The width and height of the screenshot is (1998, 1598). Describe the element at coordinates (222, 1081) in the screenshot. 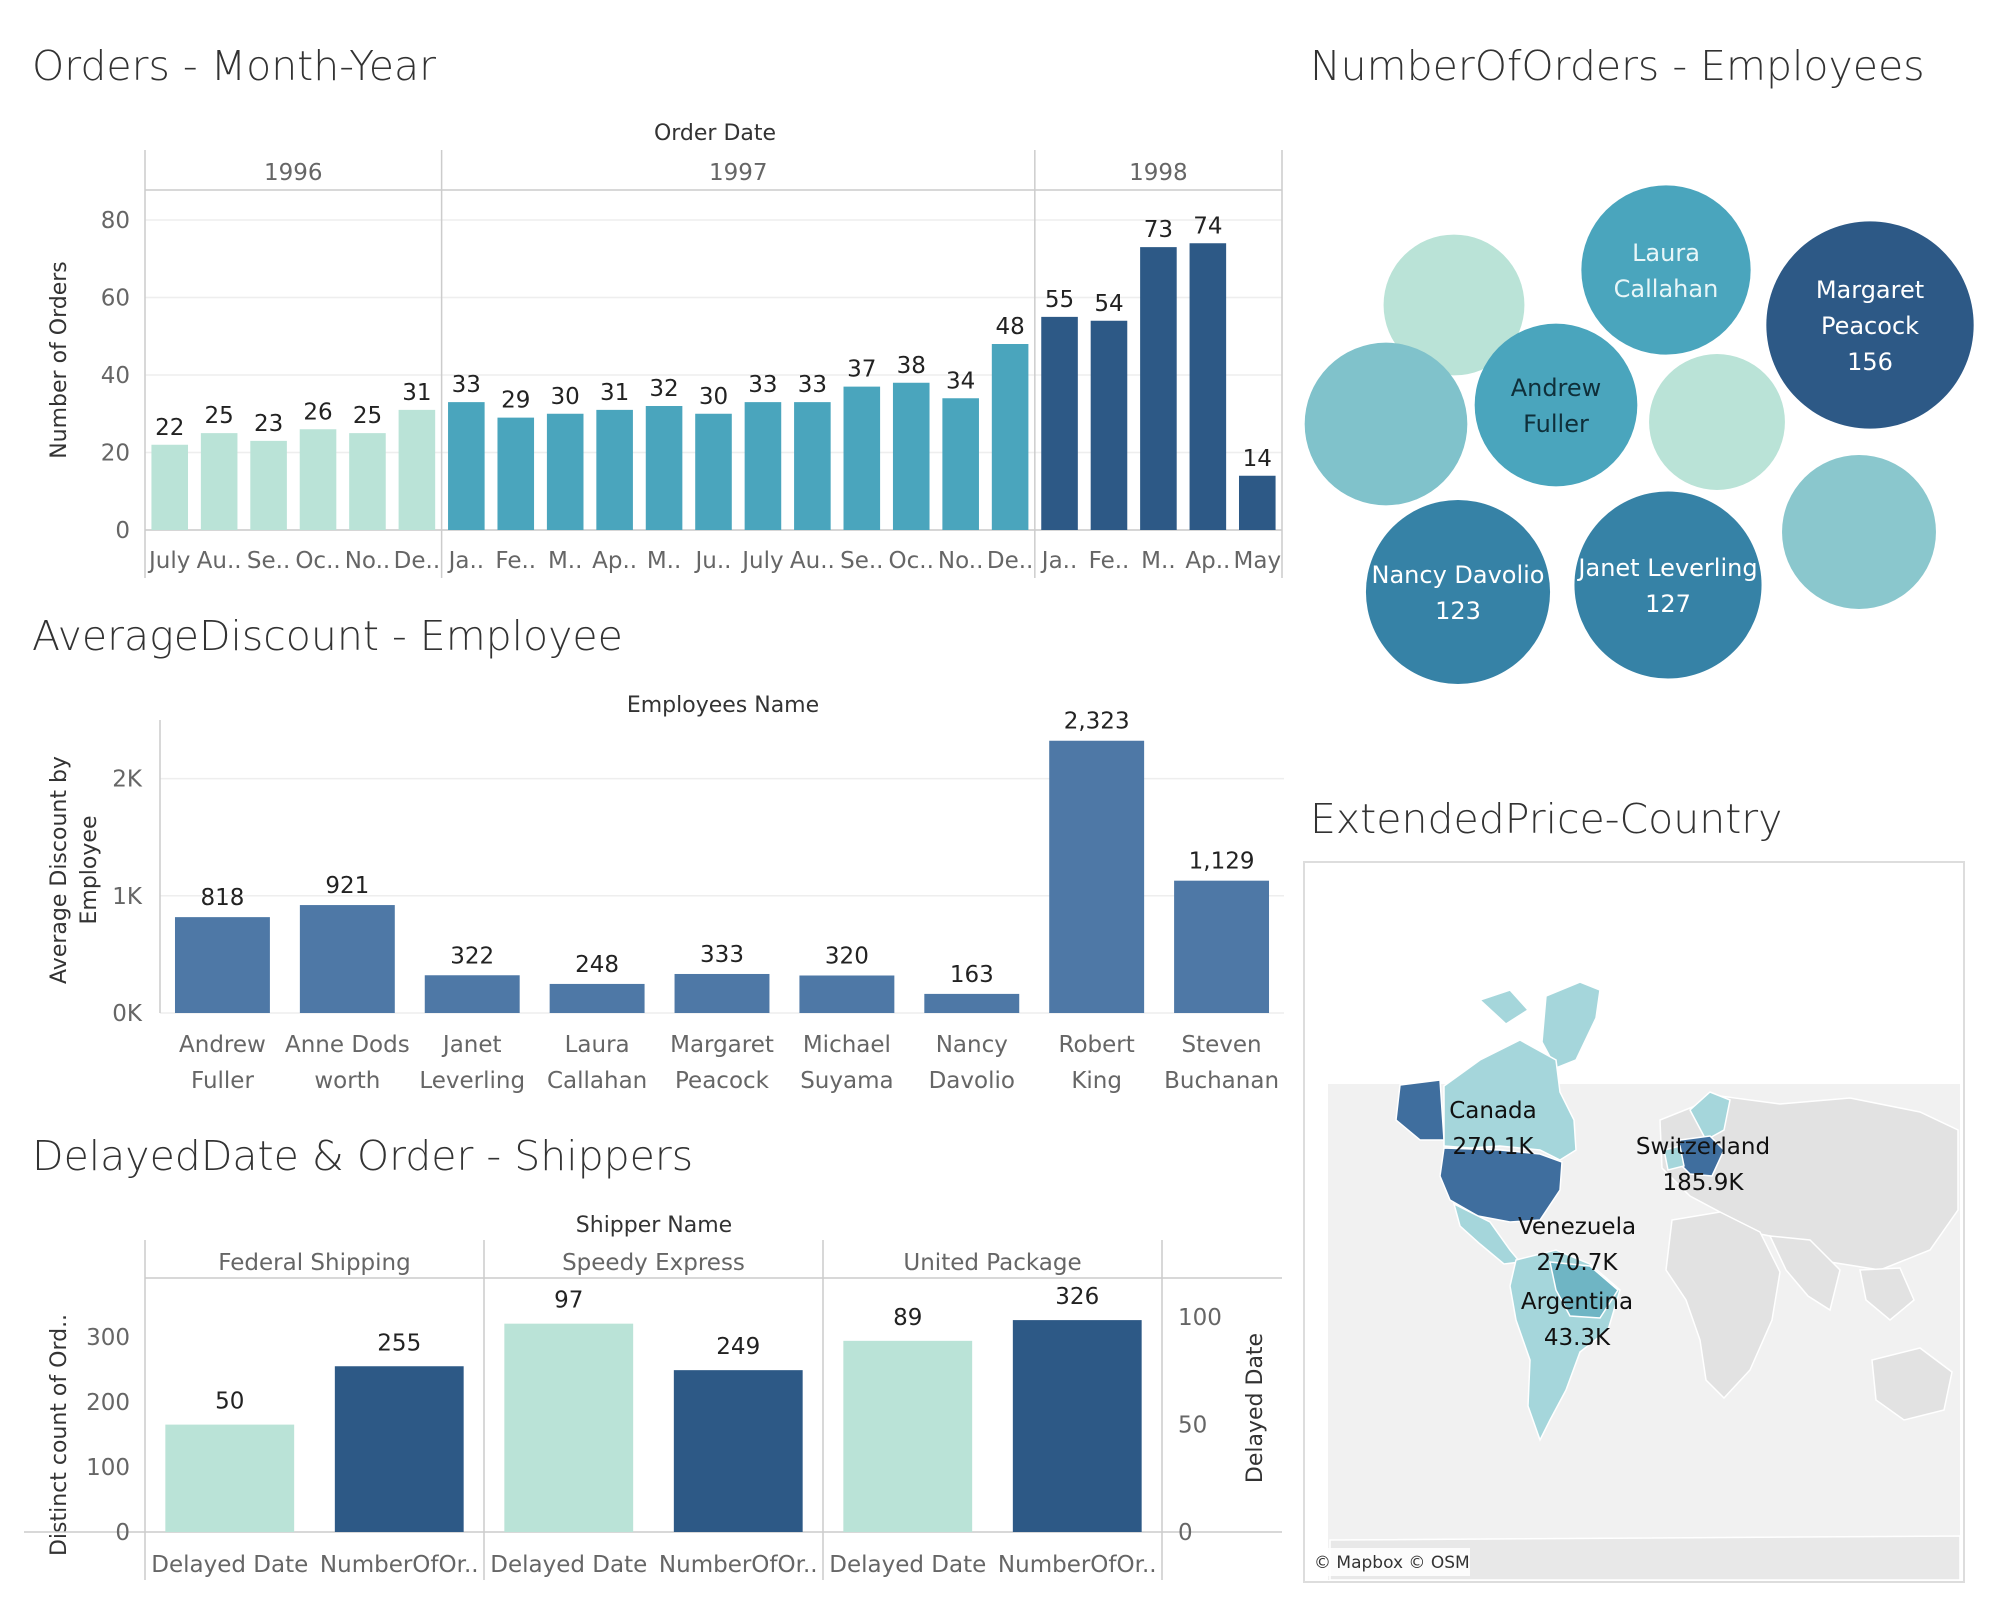

I see `discount-x-tick: Fuller` at that location.